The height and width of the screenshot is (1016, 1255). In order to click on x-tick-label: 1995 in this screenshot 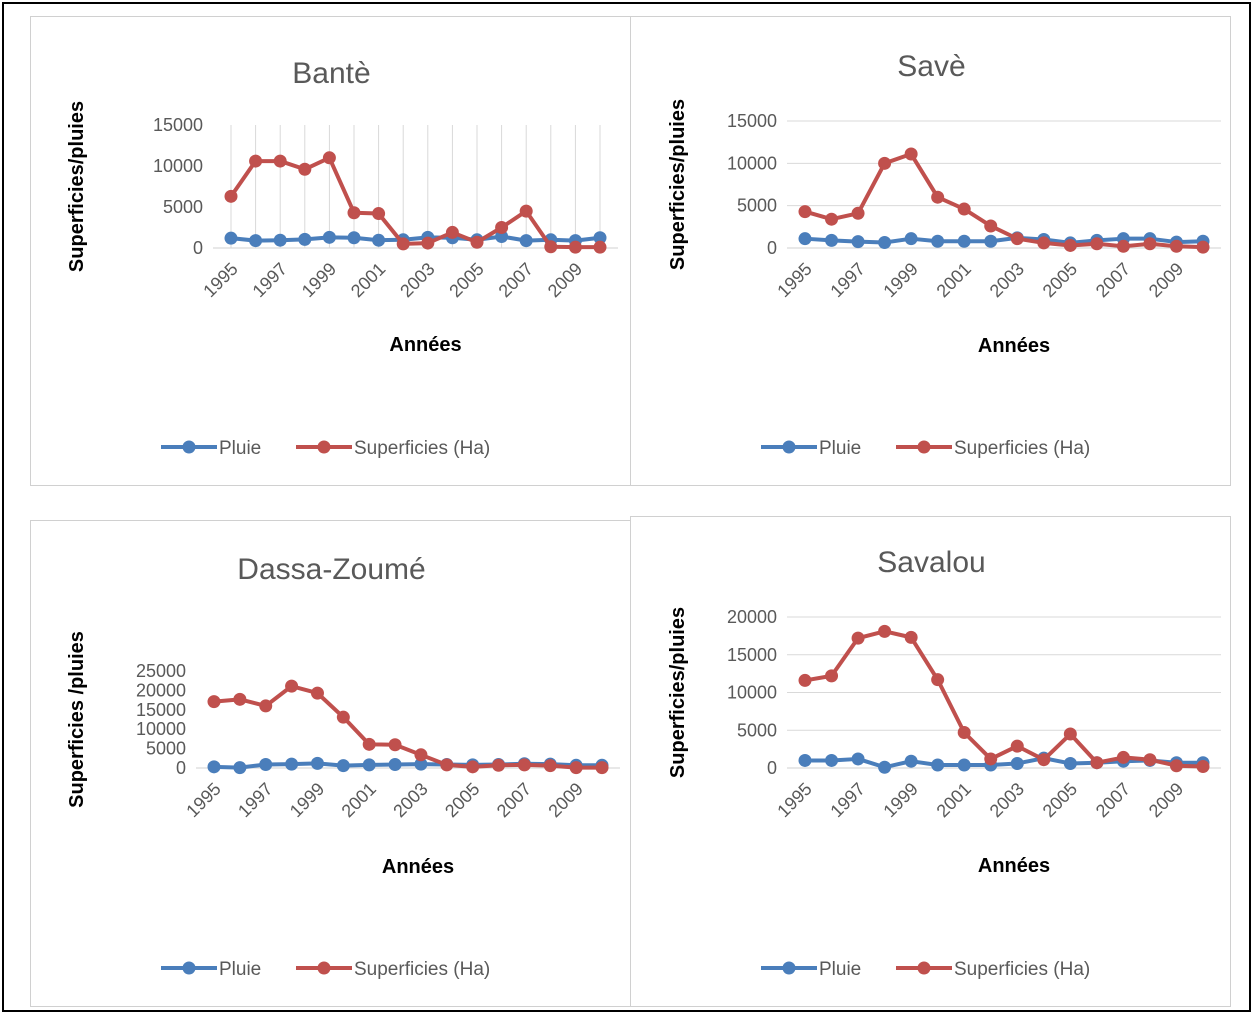, I will do `click(220, 280)`.